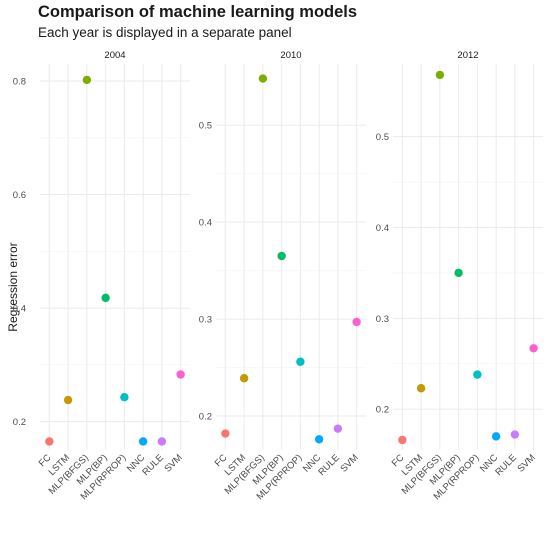 The width and height of the screenshot is (550, 537). Describe the element at coordinates (19, 195) in the screenshot. I see `y-tick-label: 0.6` at that location.